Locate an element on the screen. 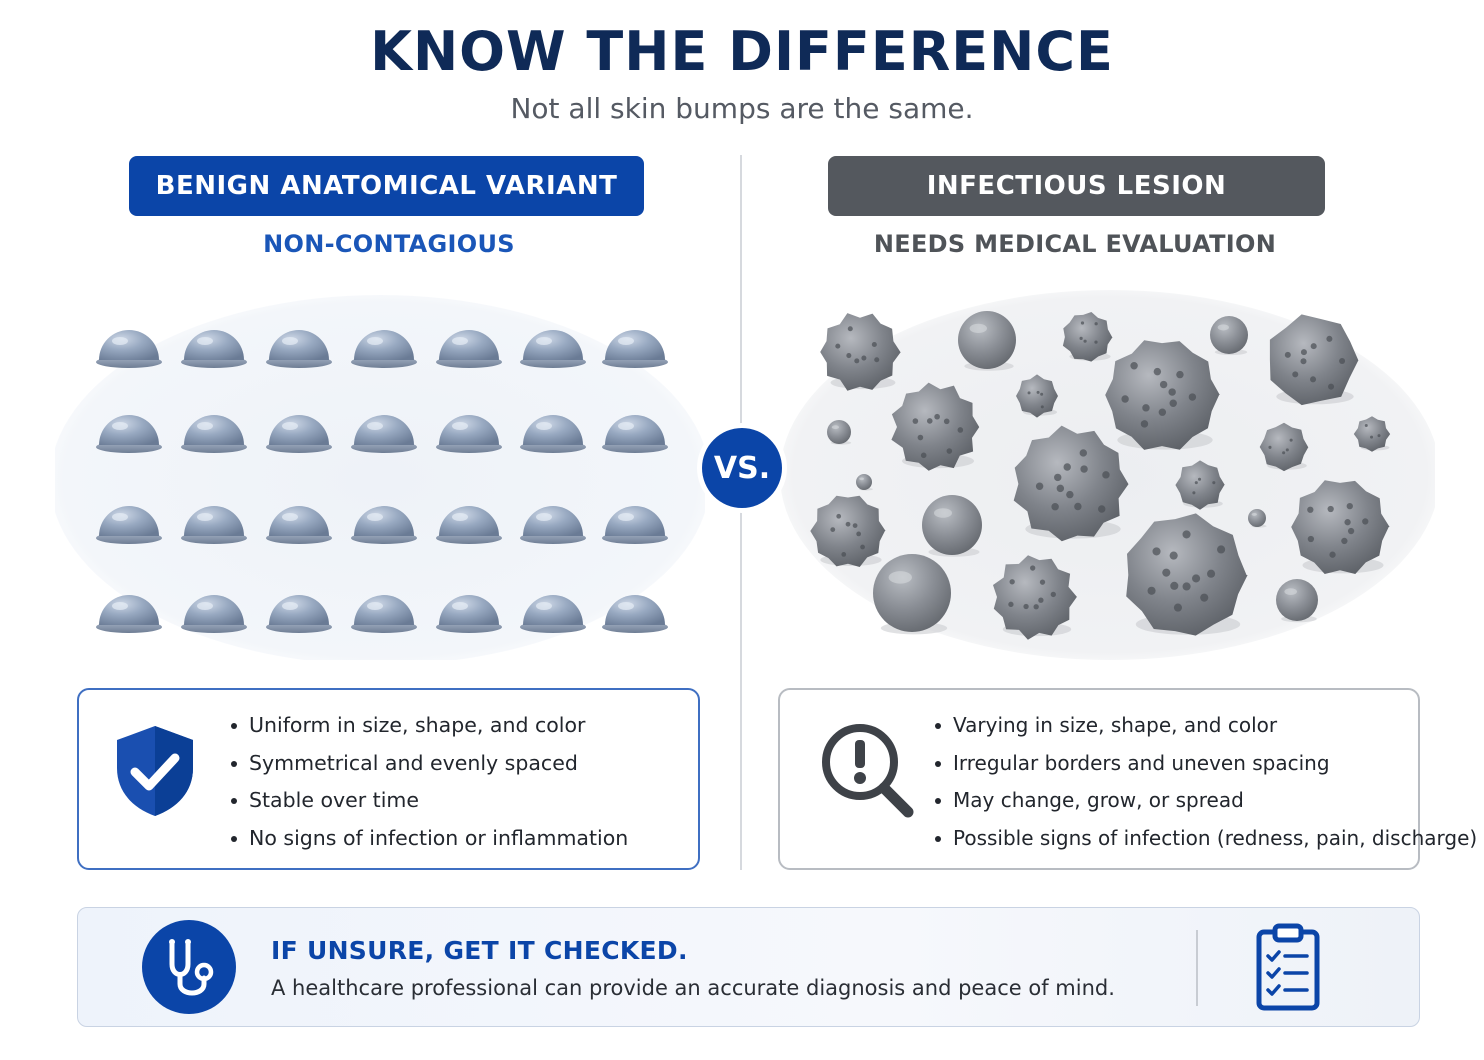  benign-sublabel: NON-CONTAGIOUS is located at coordinates (389, 244).